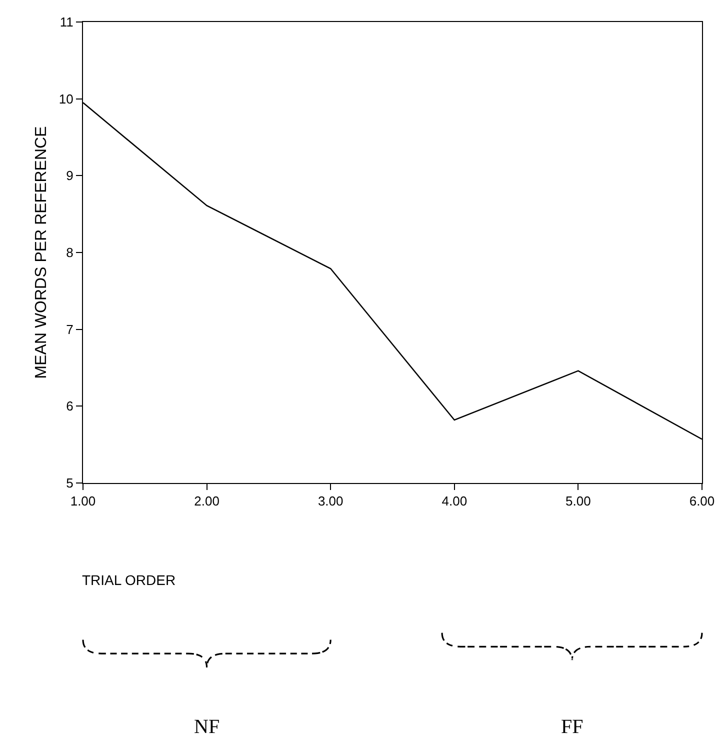 This screenshot has width=727, height=756. What do you see at coordinates (70, 176) in the screenshot?
I see `y-tick-label: 9` at bounding box center [70, 176].